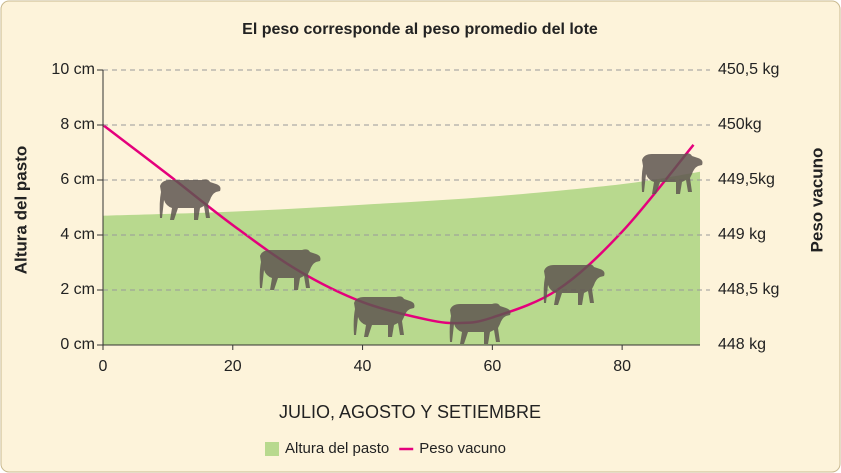 Image resolution: width=841 pixels, height=473 pixels. I want to click on y-axis-label: Altura del pasto, so click(20, 210).